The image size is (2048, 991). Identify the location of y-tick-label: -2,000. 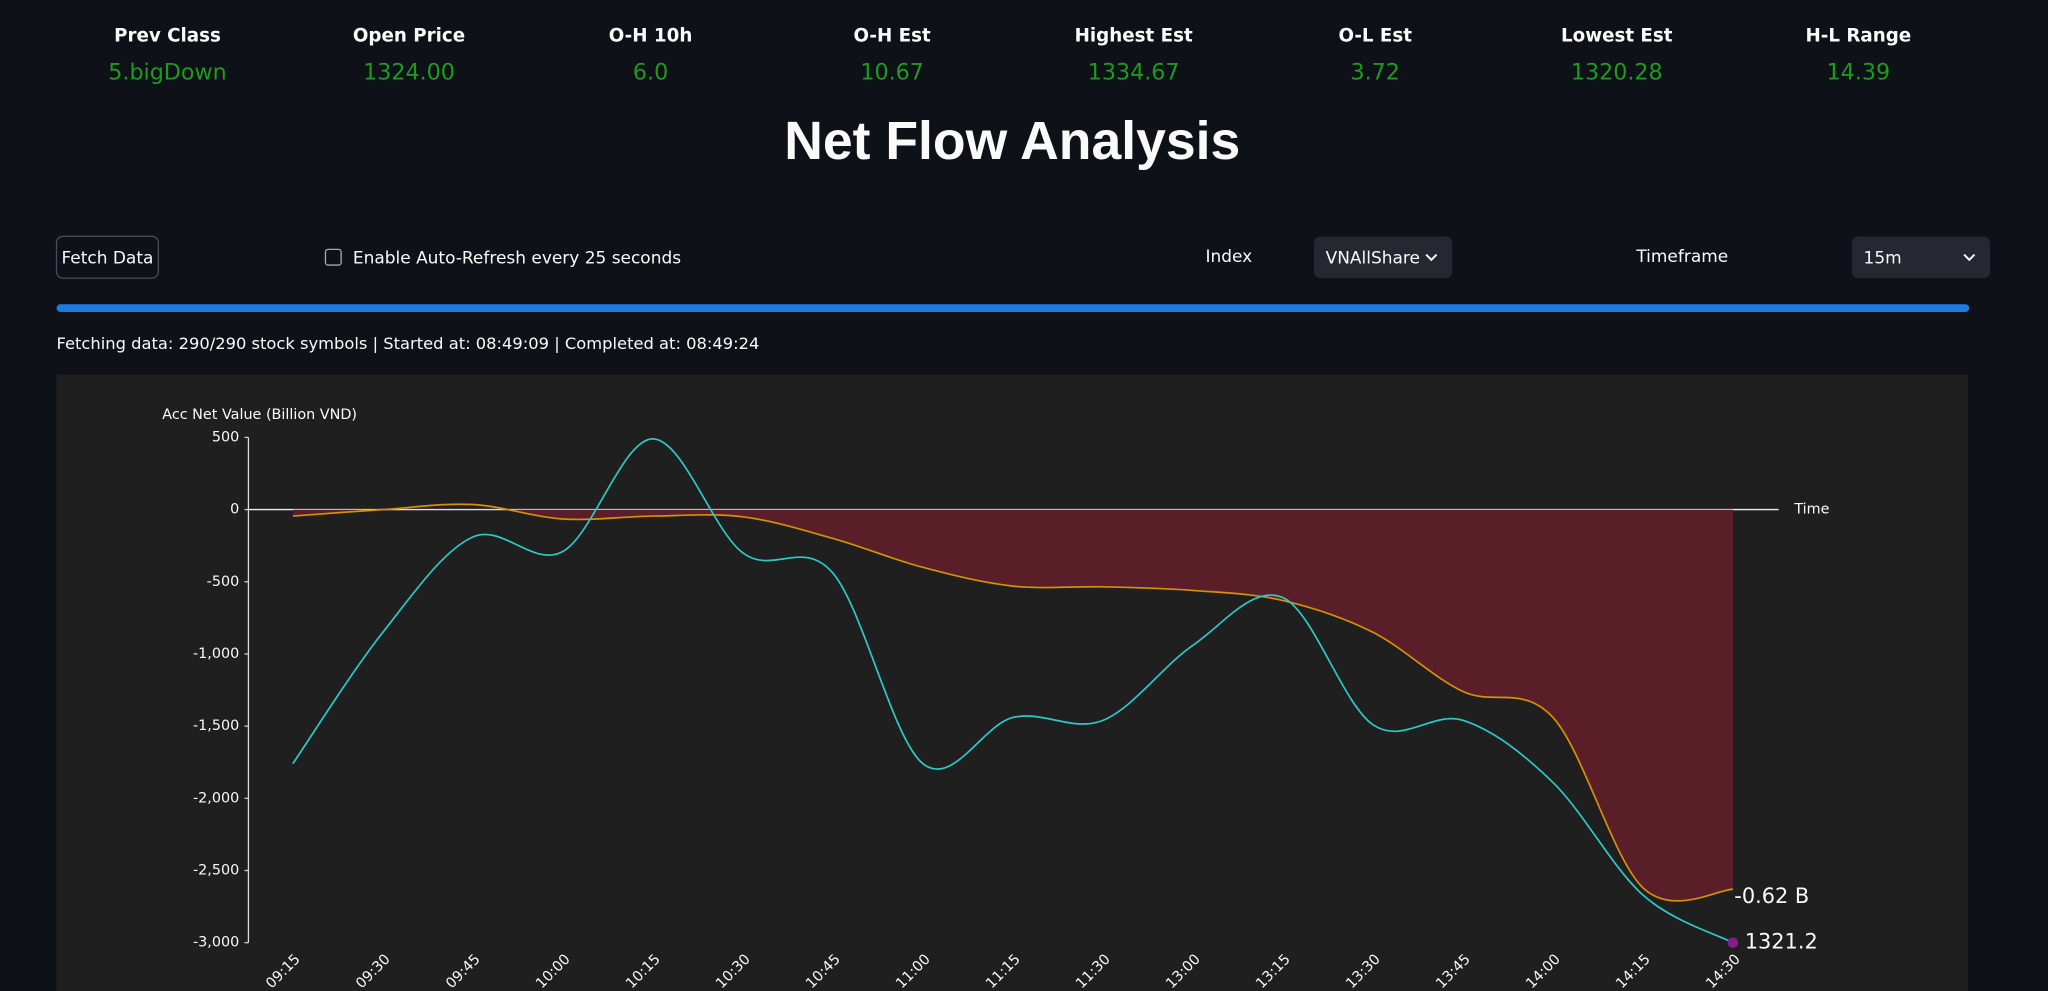
(216, 798).